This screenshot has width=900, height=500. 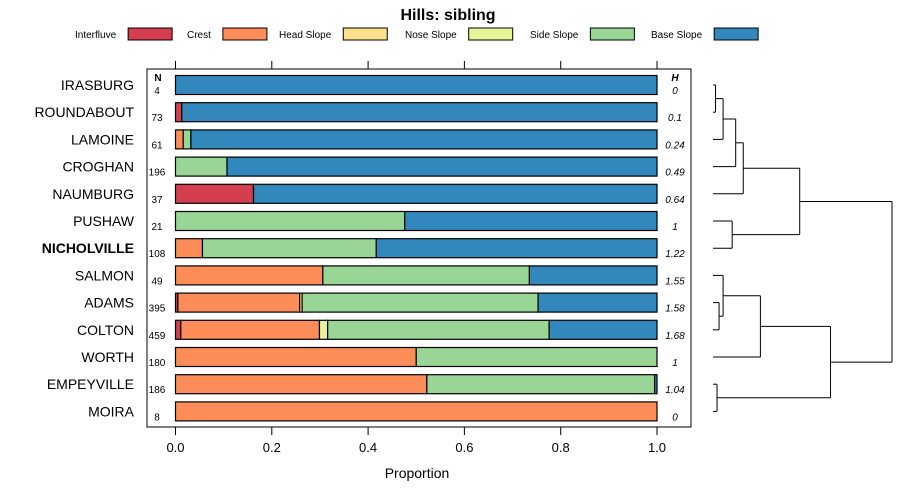 I want to click on x-tick-label-2: 0.4, so click(x=368, y=447).